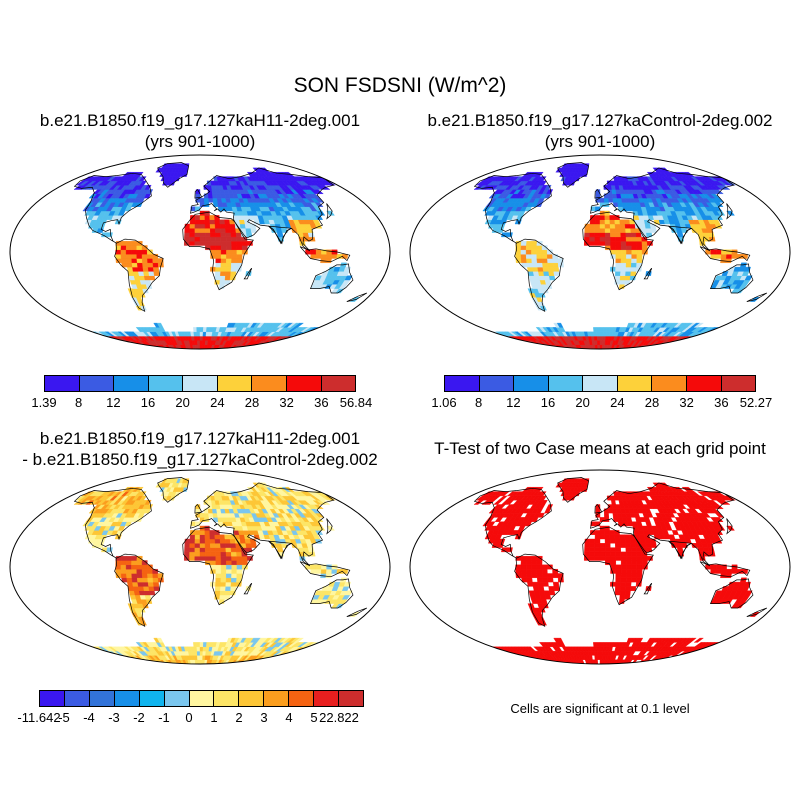 This screenshot has width=800, height=800. Describe the element at coordinates (286, 402) in the screenshot. I see `case1-colorbar-label: 32` at that location.